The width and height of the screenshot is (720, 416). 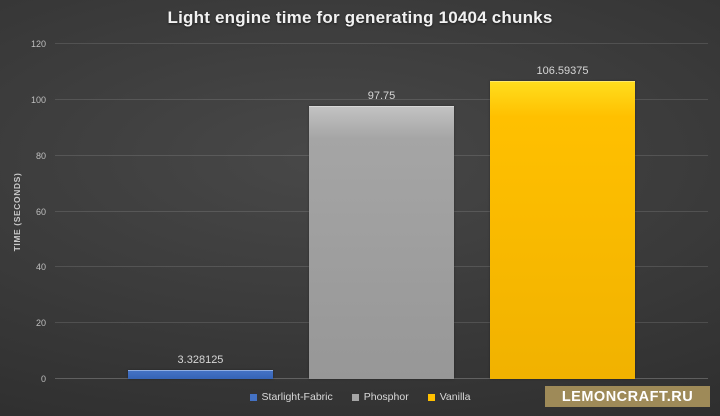 What do you see at coordinates (38, 99) in the screenshot?
I see `y-tick-label-100: 100` at bounding box center [38, 99].